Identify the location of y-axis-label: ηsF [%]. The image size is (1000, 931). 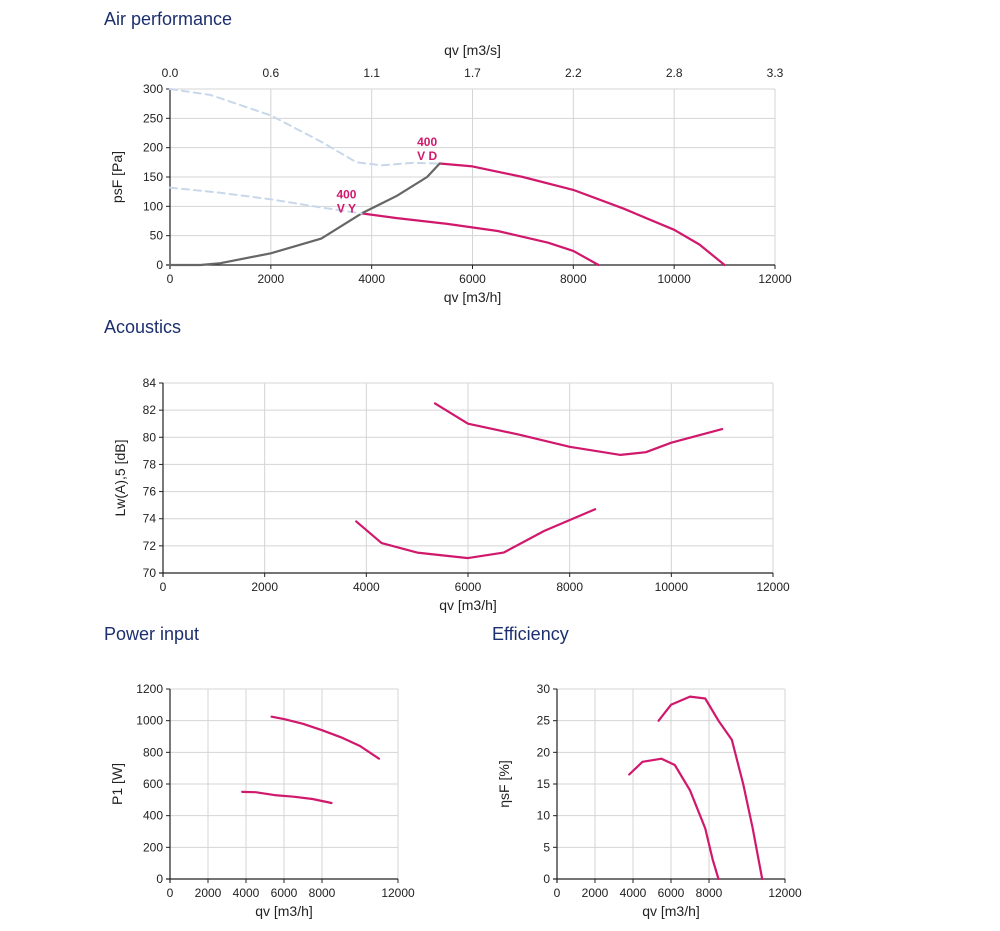
(504, 783).